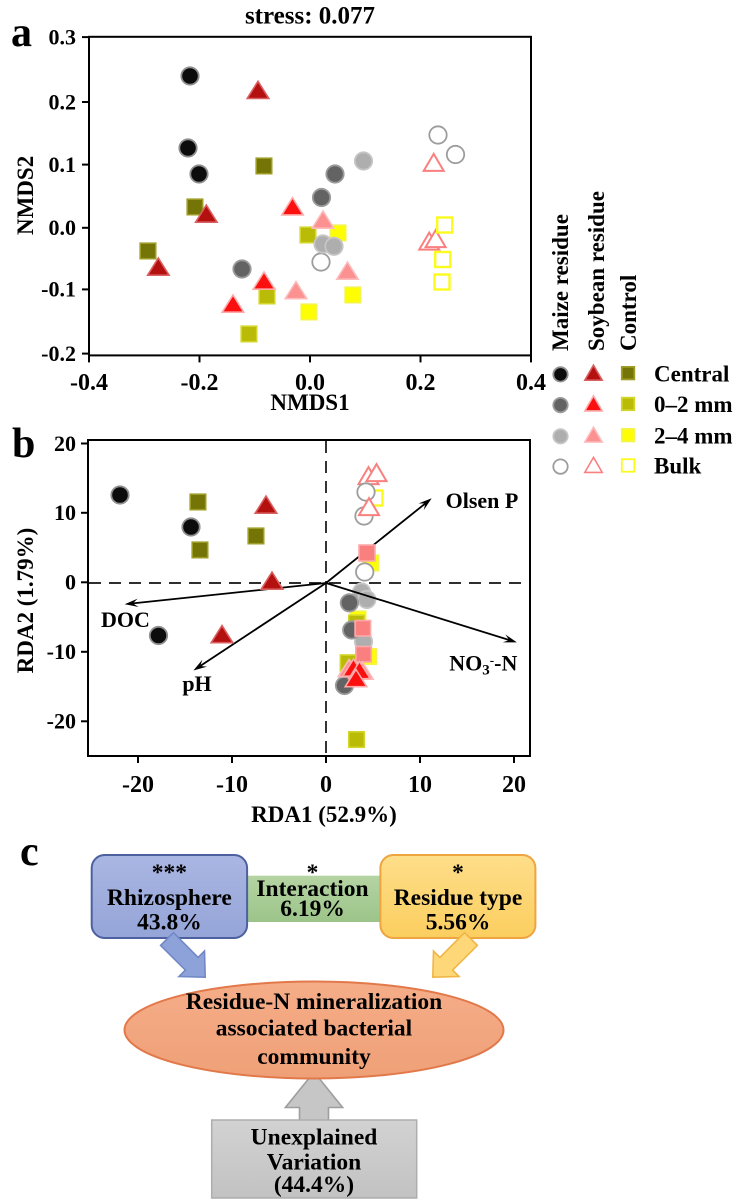  What do you see at coordinates (531, 383) in the screenshot?
I see `svg-text: 0.4` at bounding box center [531, 383].